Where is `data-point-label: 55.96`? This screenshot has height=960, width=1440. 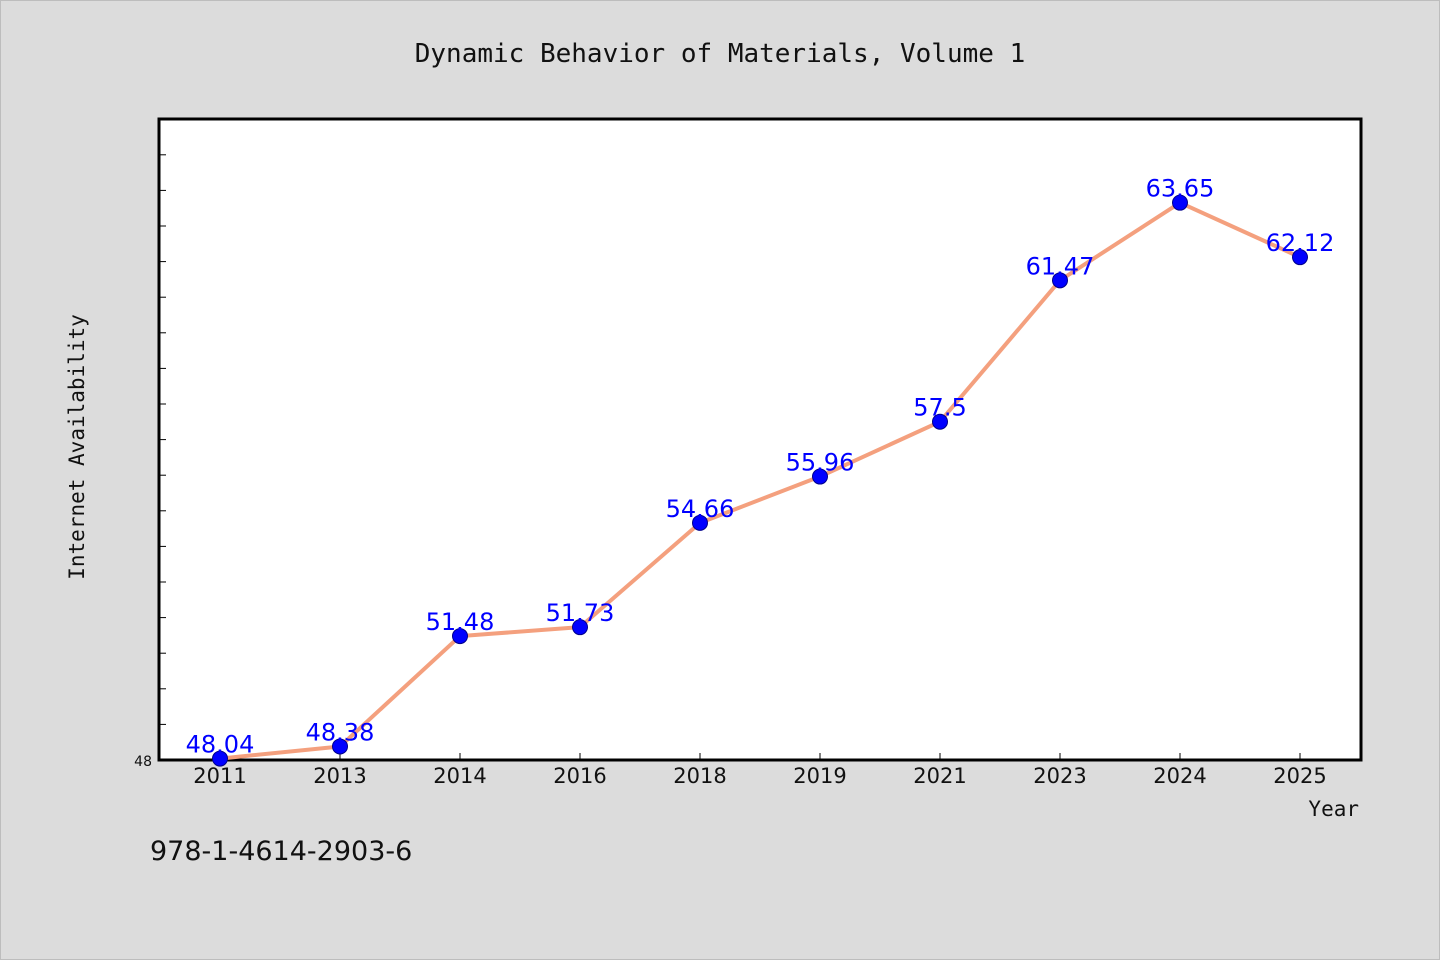
data-point-label: 55.96 is located at coordinates (820, 463).